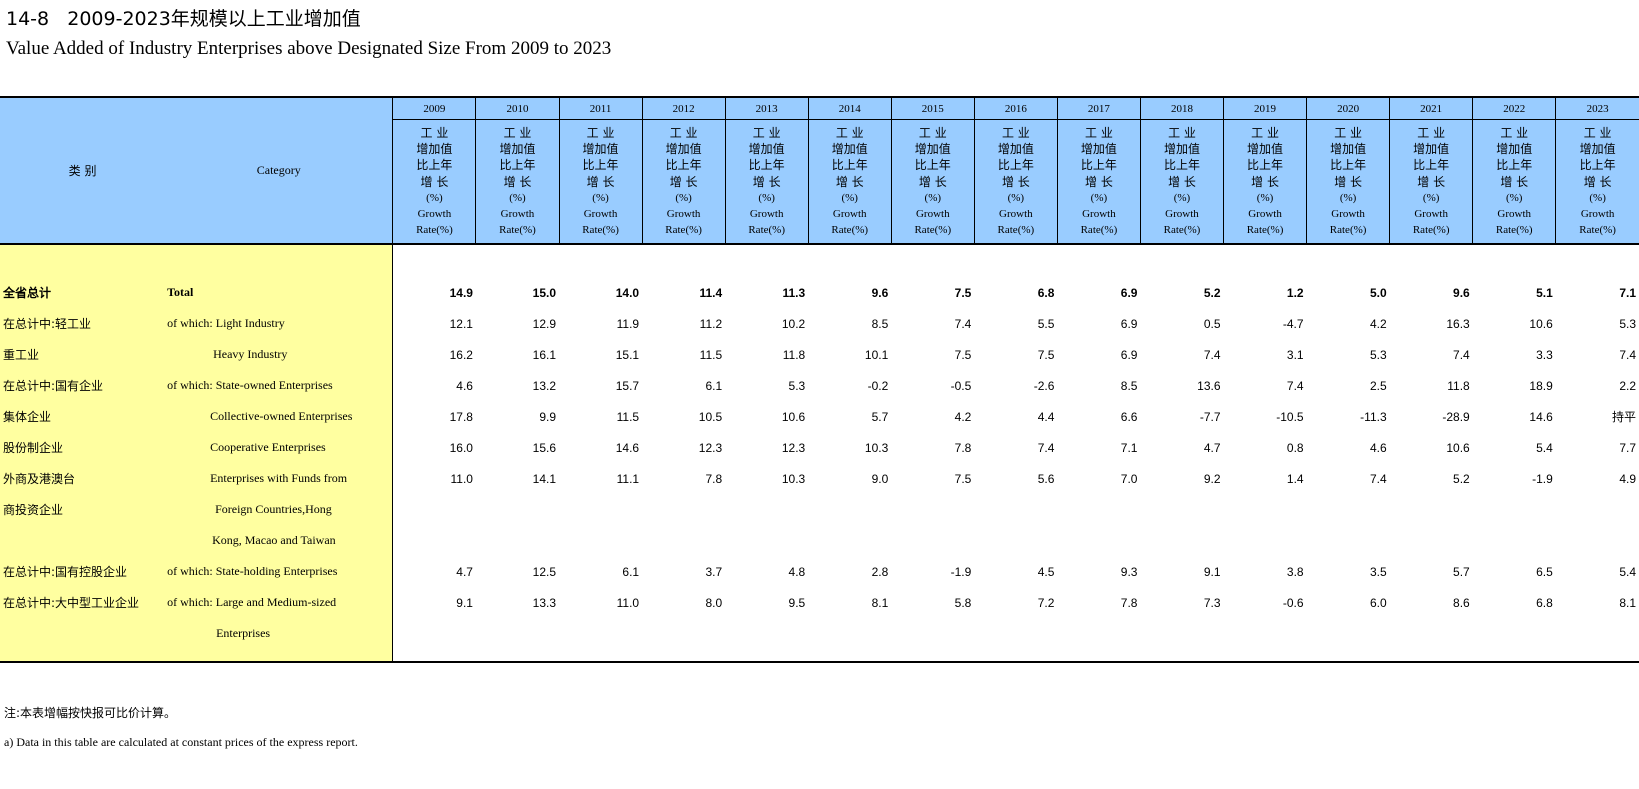 The height and width of the screenshot is (789, 1639). I want to click on value-cell: 14.0, so click(627, 292).